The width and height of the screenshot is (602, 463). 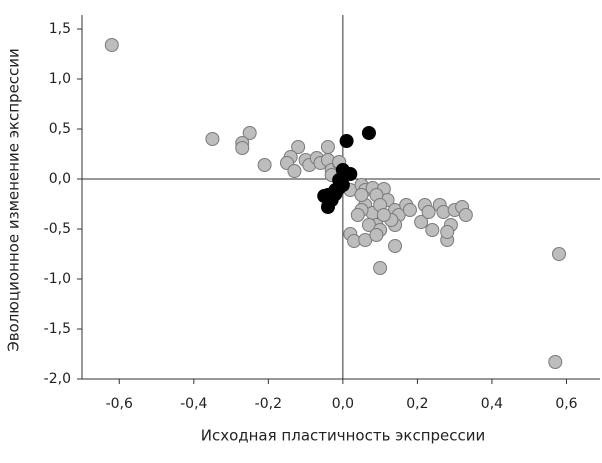 What do you see at coordinates (60, 129) in the screenshot?
I see `y-tick-label: 0,5` at bounding box center [60, 129].